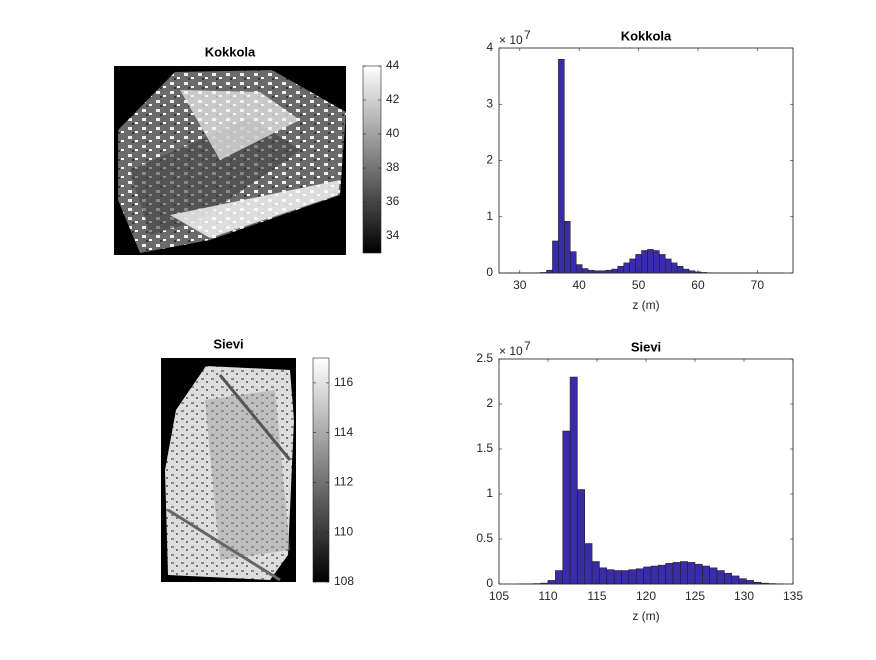 The height and width of the screenshot is (660, 876). What do you see at coordinates (343, 382) in the screenshot?
I see `colorbar-tick-label: 116` at bounding box center [343, 382].